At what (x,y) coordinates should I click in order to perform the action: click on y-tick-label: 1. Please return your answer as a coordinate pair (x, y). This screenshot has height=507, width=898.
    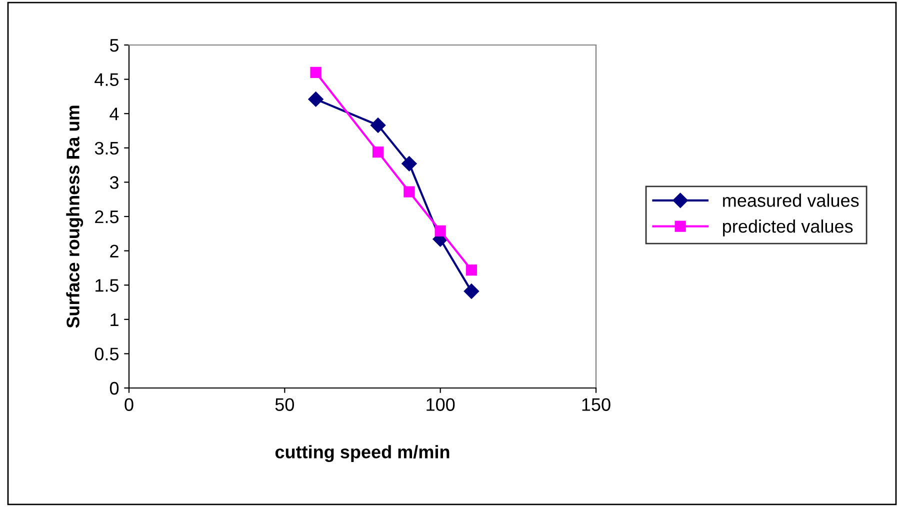
    Looking at the image, I should click on (114, 320).